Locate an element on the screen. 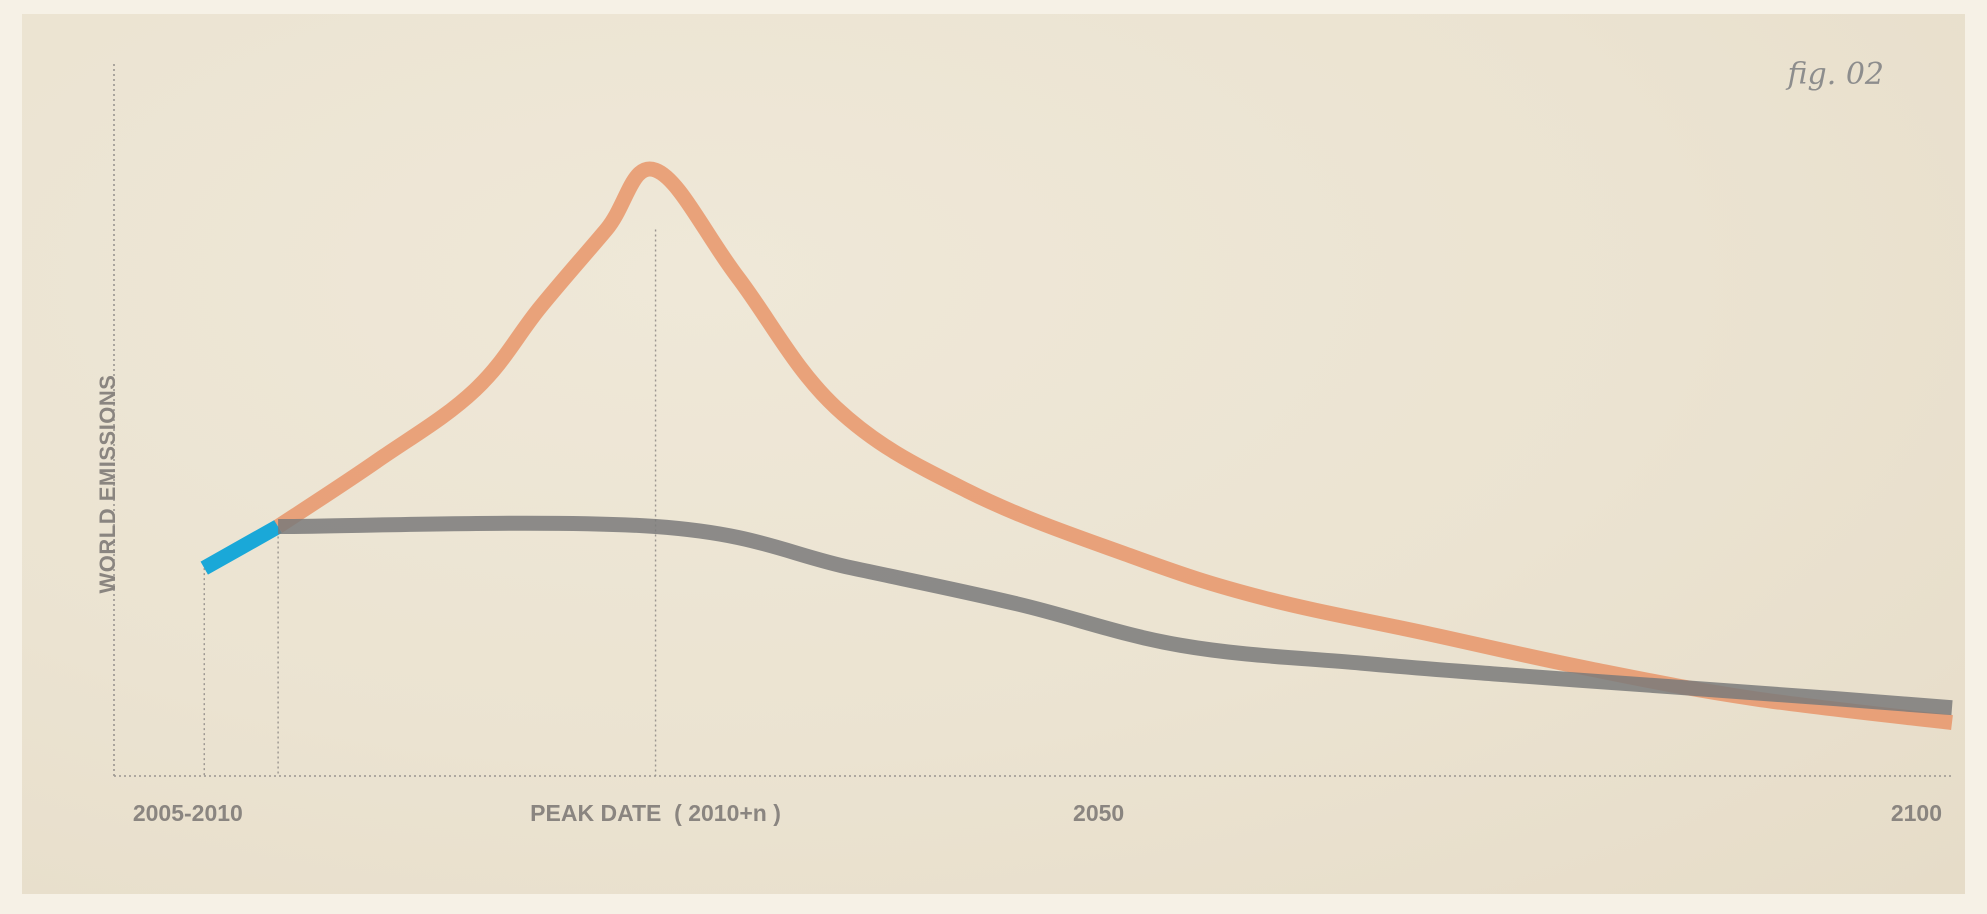 The height and width of the screenshot is (914, 1987). x-tick-label: 2005-2010 is located at coordinates (188, 813).